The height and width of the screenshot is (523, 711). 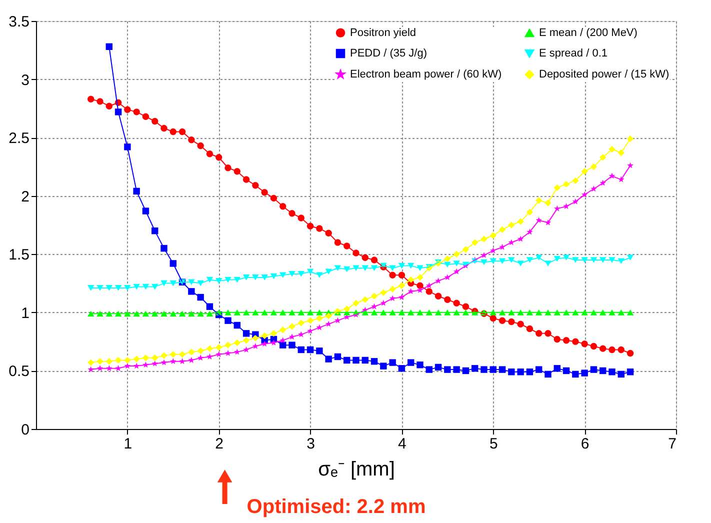 I want to click on x-tick-label: 7, so click(x=672, y=444).